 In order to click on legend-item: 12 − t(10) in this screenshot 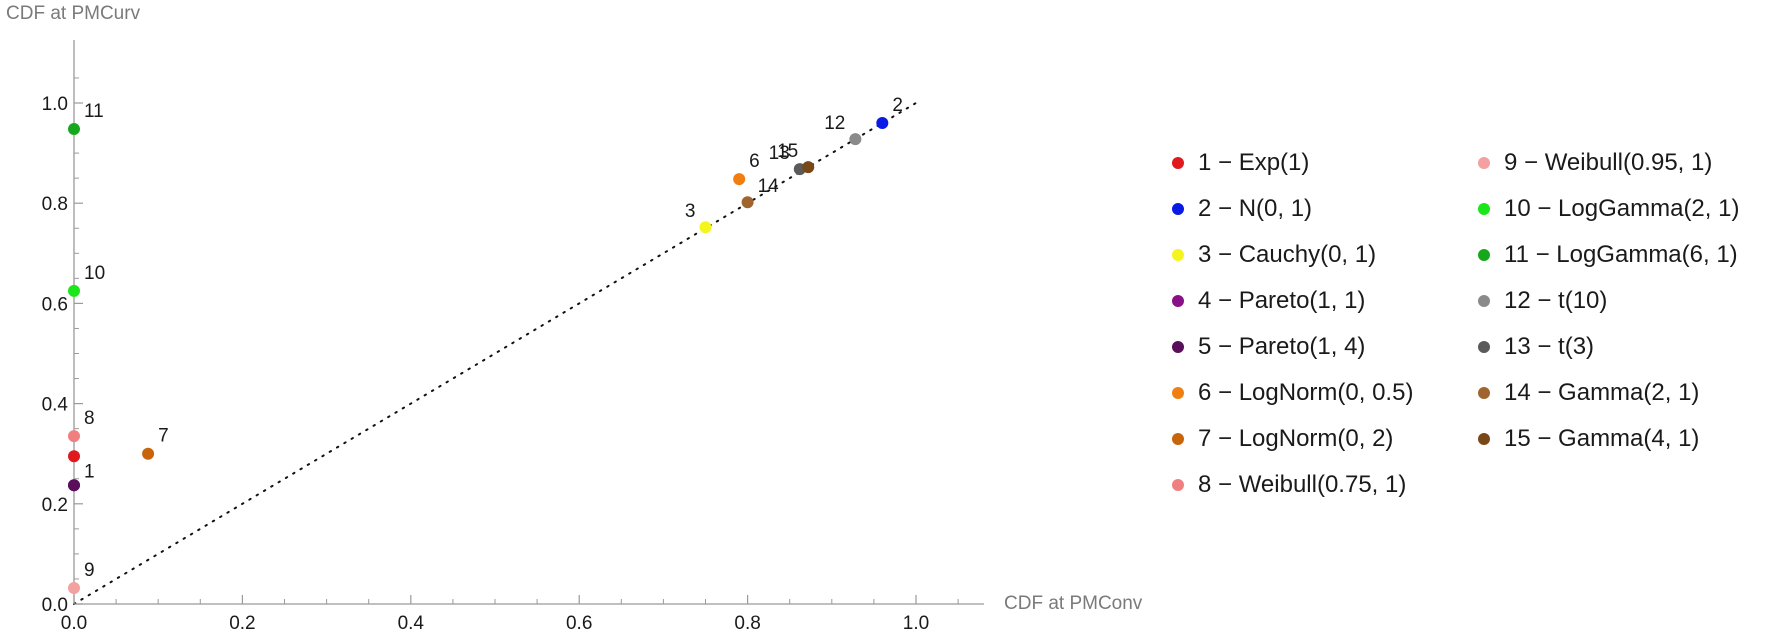, I will do `click(1608, 301)`.